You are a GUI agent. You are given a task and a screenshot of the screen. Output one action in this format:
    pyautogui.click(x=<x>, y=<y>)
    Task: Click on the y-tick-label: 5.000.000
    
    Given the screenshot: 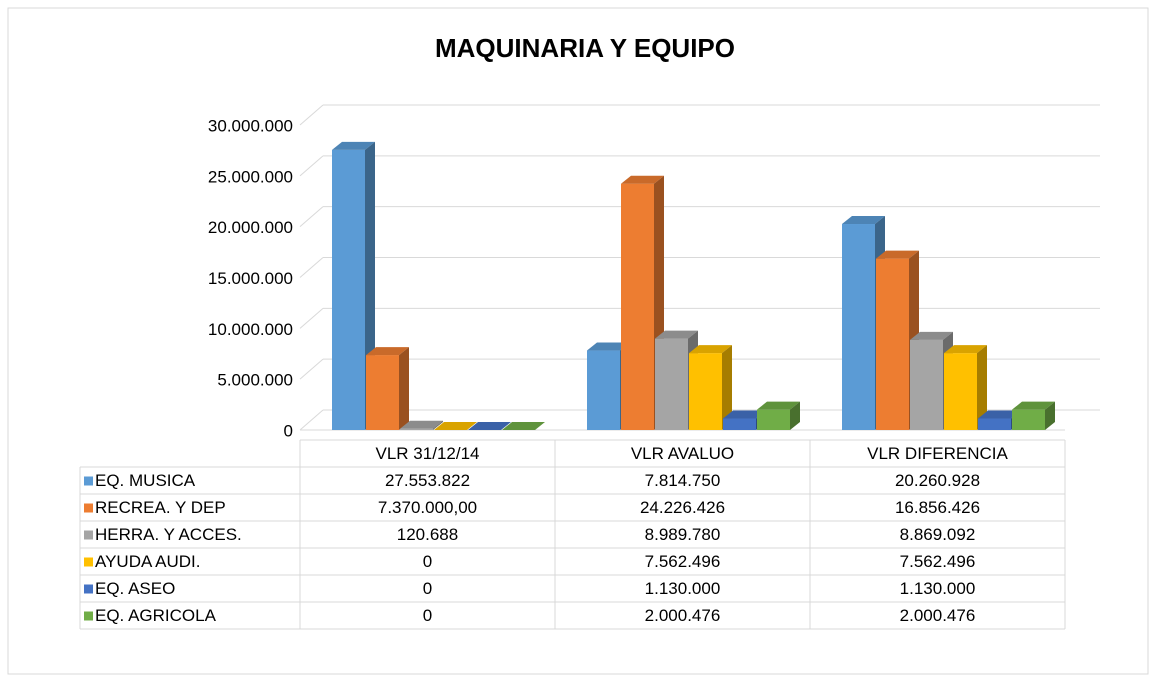 What is the action you would take?
    pyautogui.click(x=255, y=380)
    